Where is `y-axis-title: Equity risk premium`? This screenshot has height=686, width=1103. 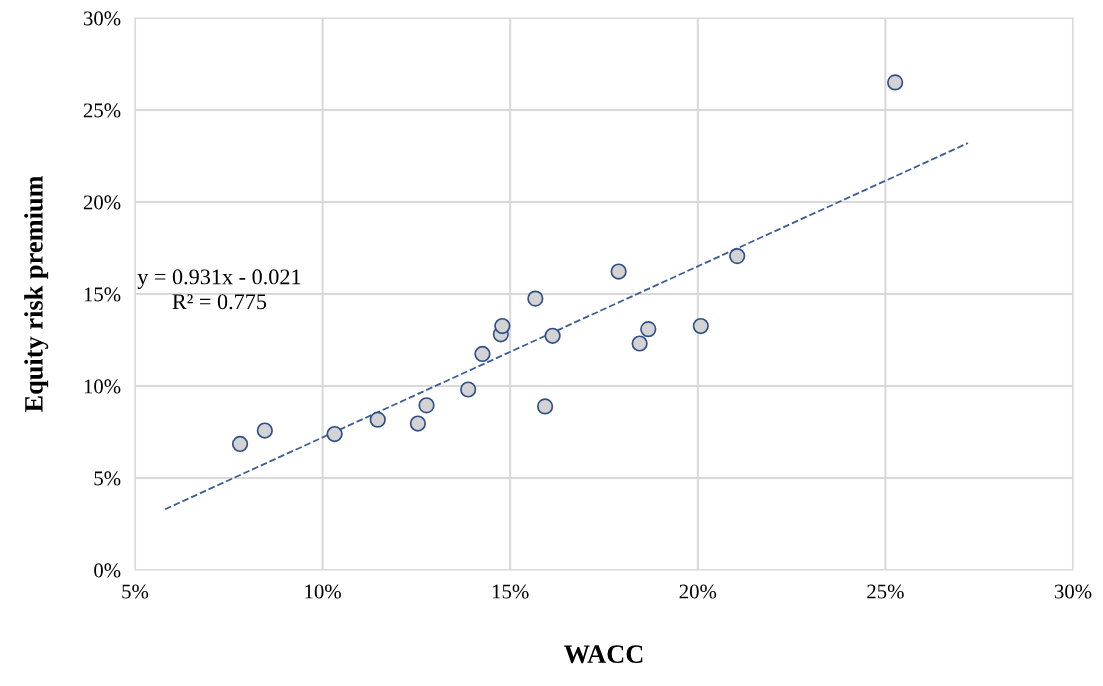 y-axis-title: Equity risk premium is located at coordinates (36, 294).